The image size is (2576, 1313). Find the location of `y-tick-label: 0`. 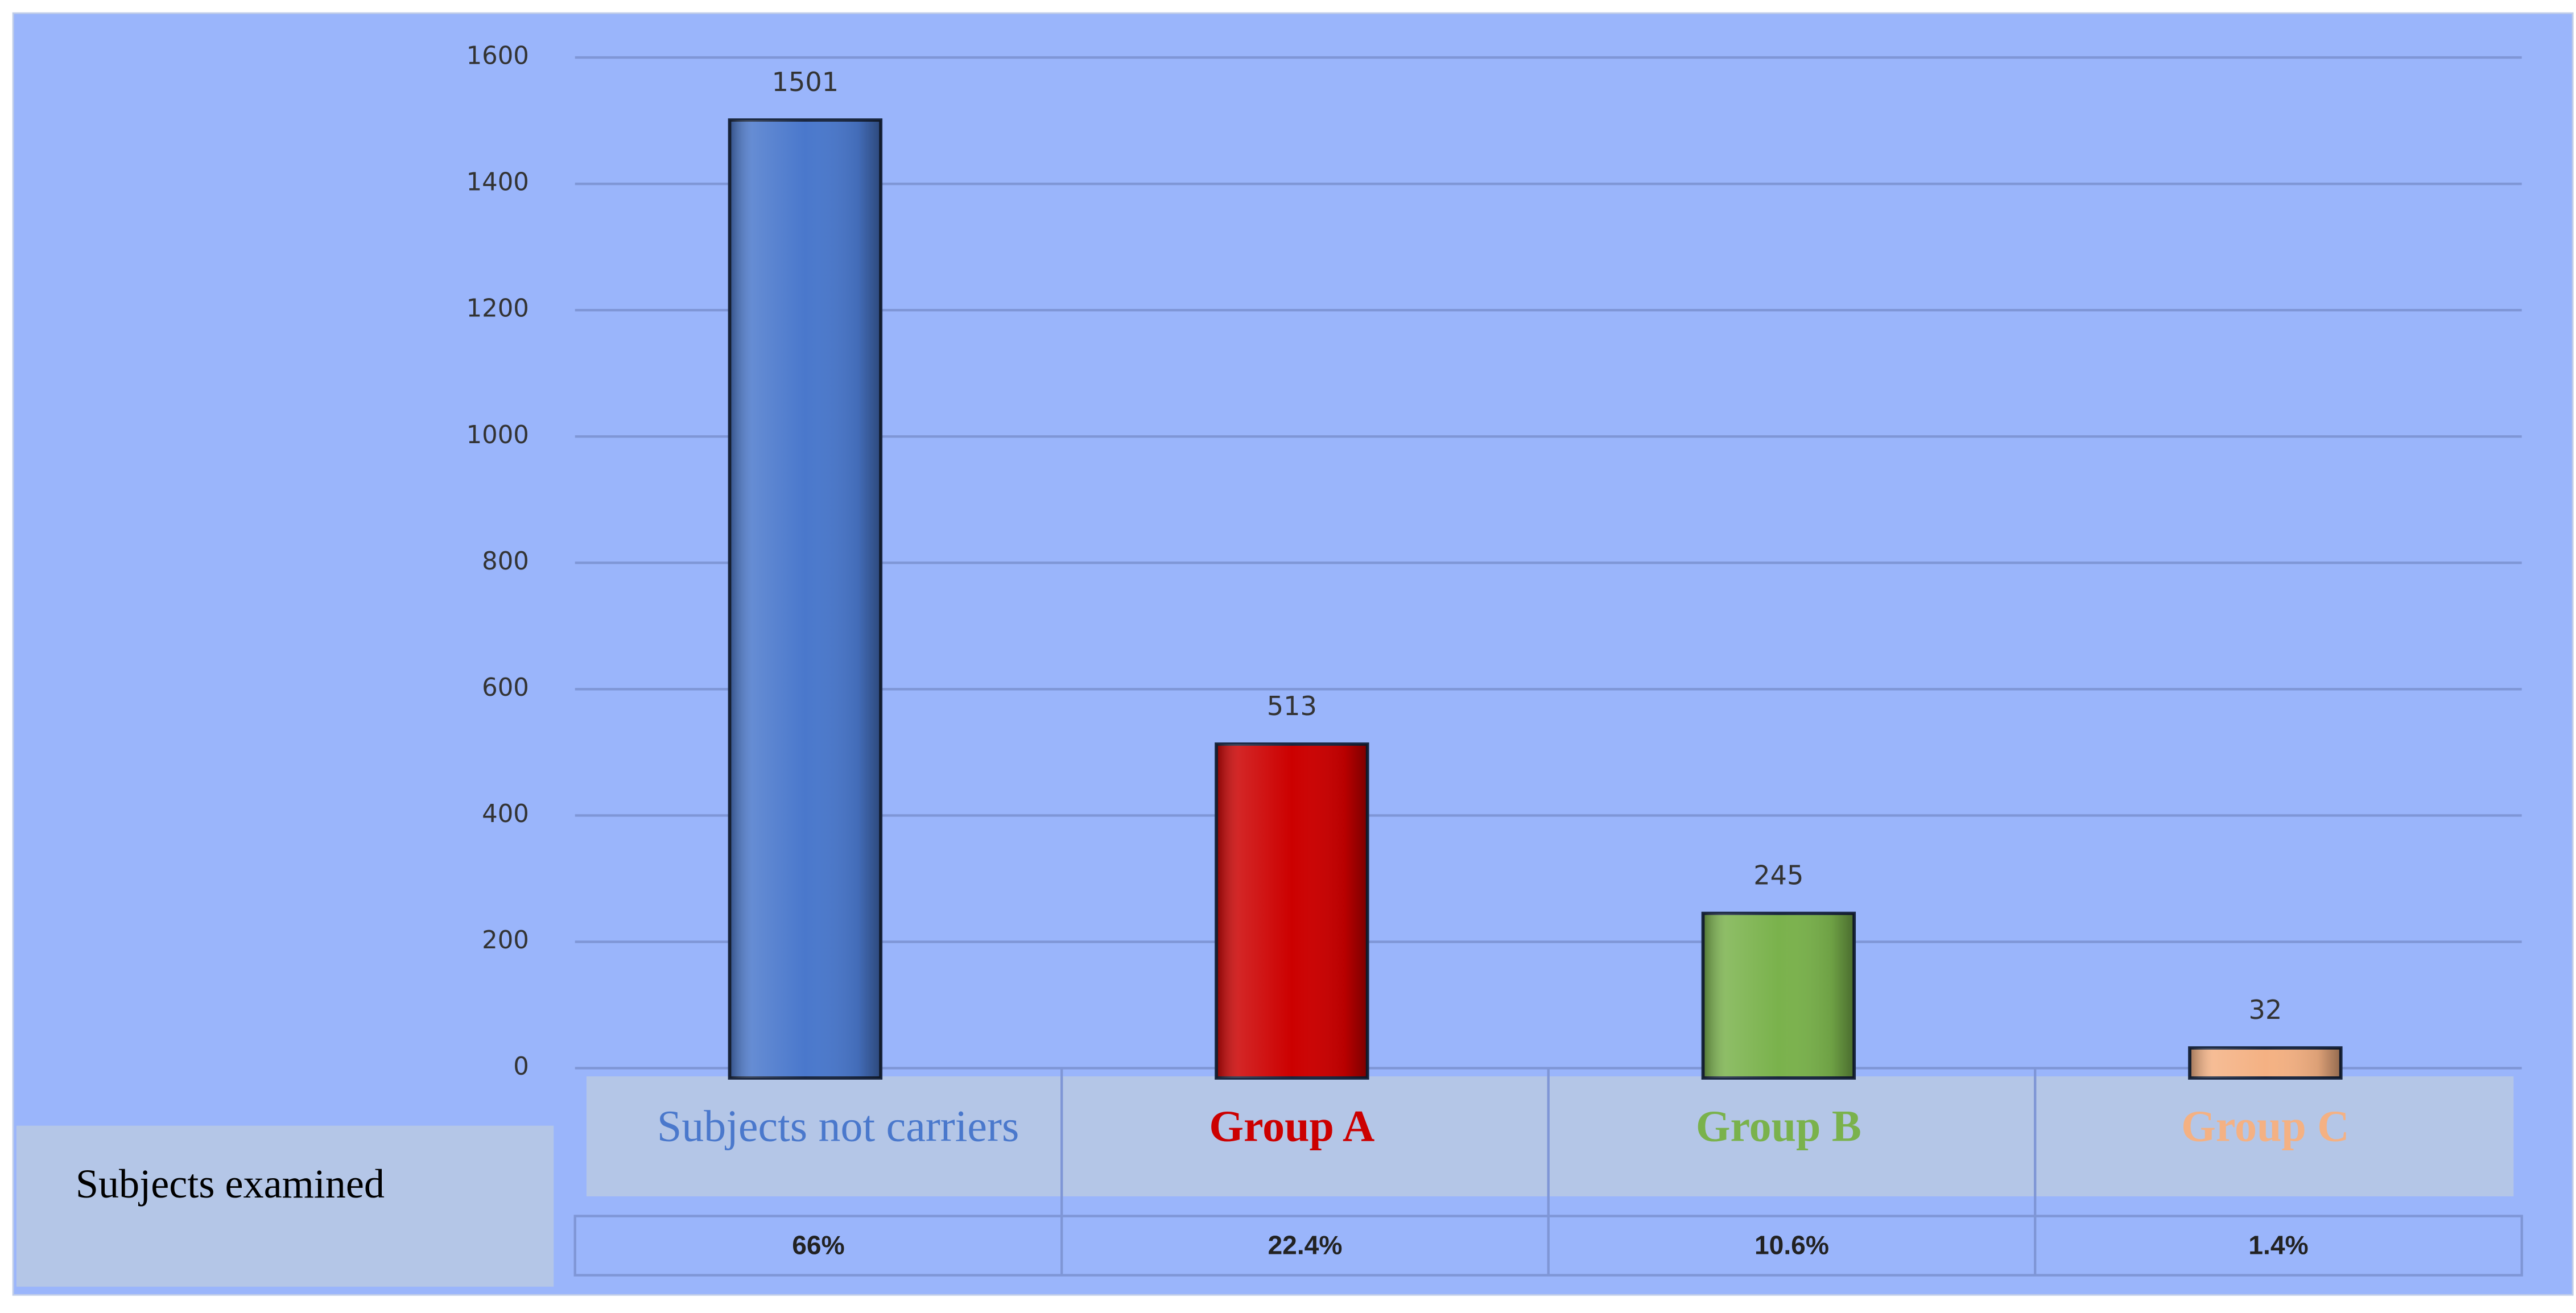

y-tick-label: 0 is located at coordinates (521, 1066).